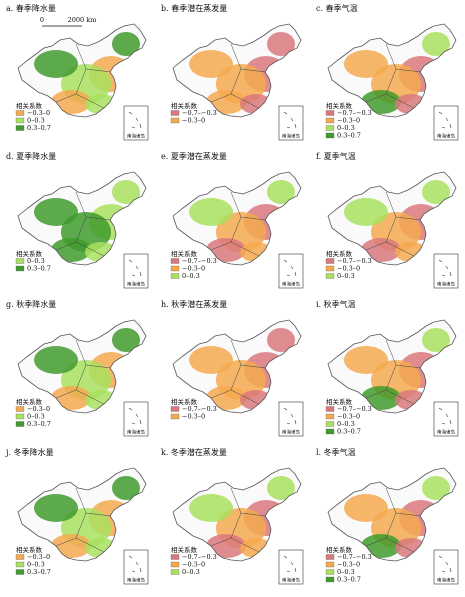 This screenshot has height=597, width=465. I want to click on scale-end: 2000 km, so click(82, 20).